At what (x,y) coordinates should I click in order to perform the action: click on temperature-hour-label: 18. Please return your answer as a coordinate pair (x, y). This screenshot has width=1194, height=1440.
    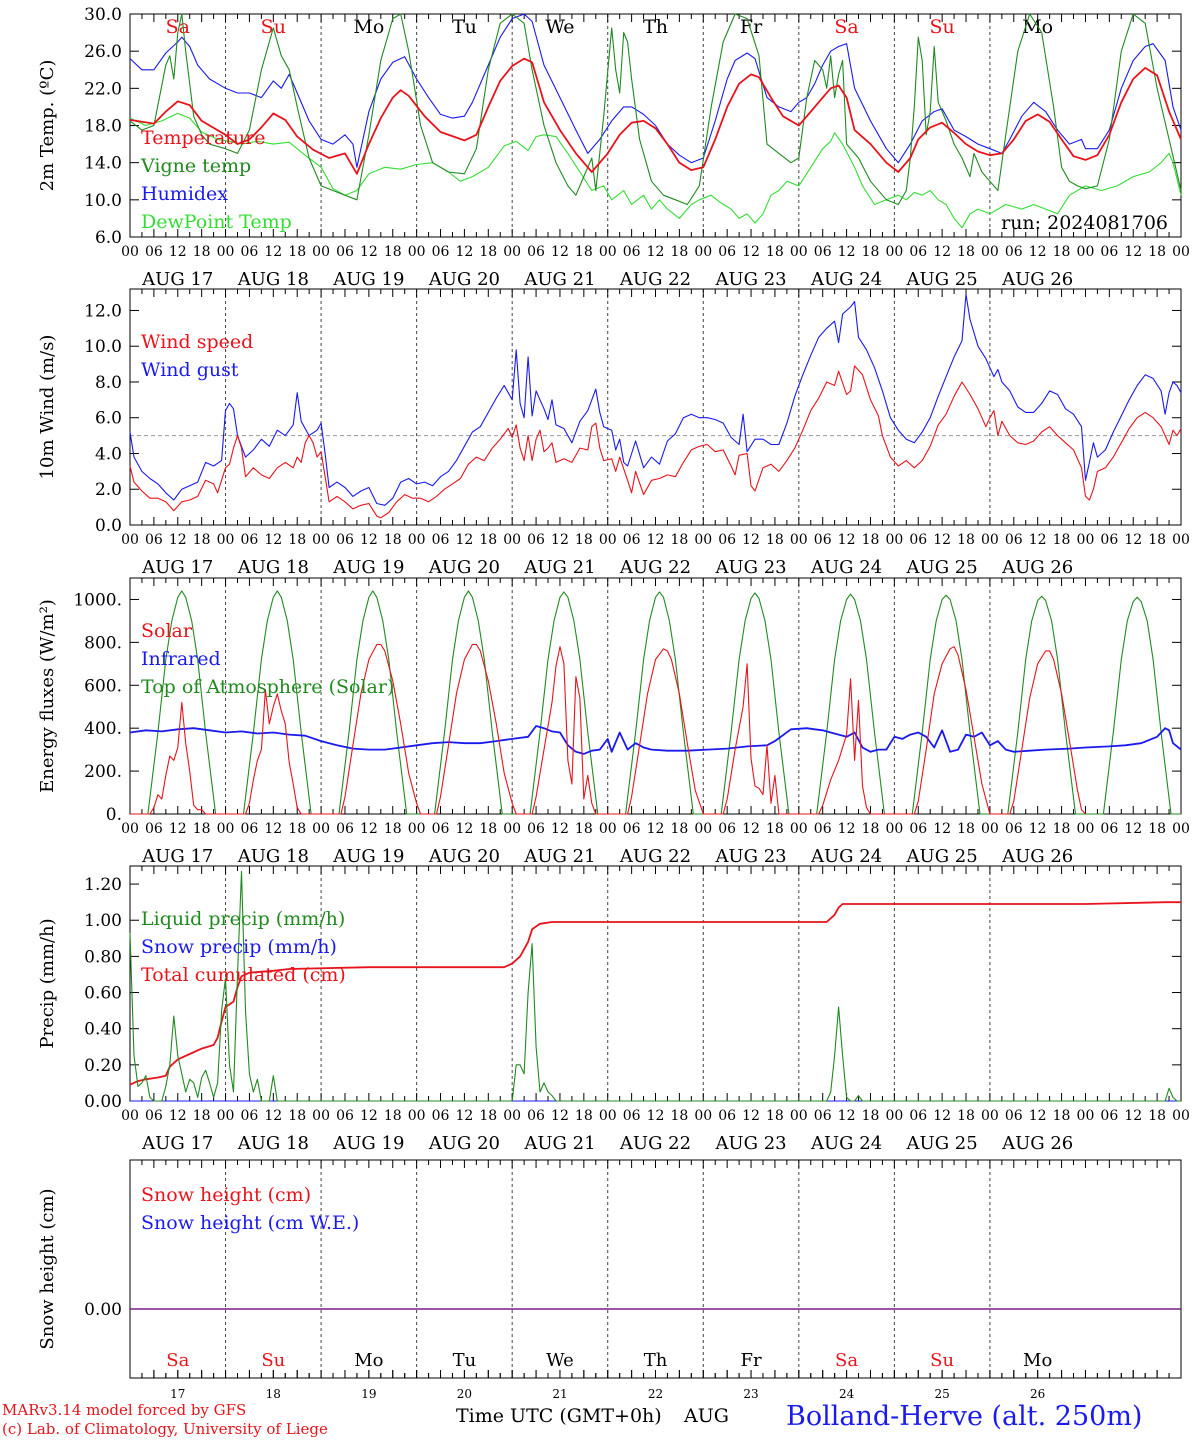
    Looking at the image, I should click on (202, 252).